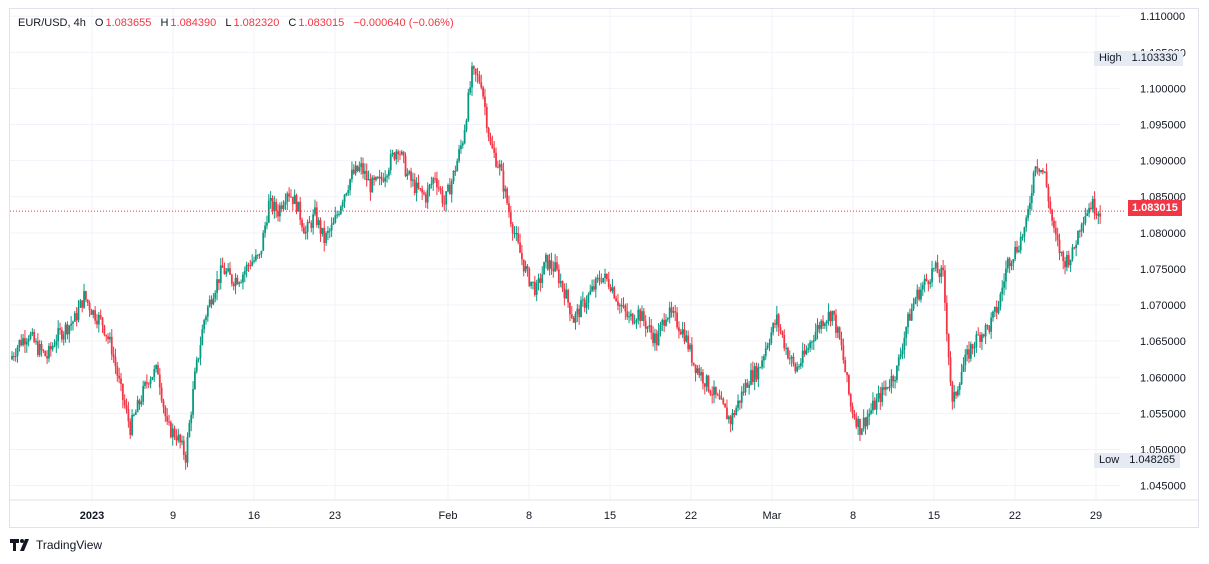 The height and width of the screenshot is (564, 1209). Describe the element at coordinates (193, 23) in the screenshot. I see `high-value: 1.084390` at that location.